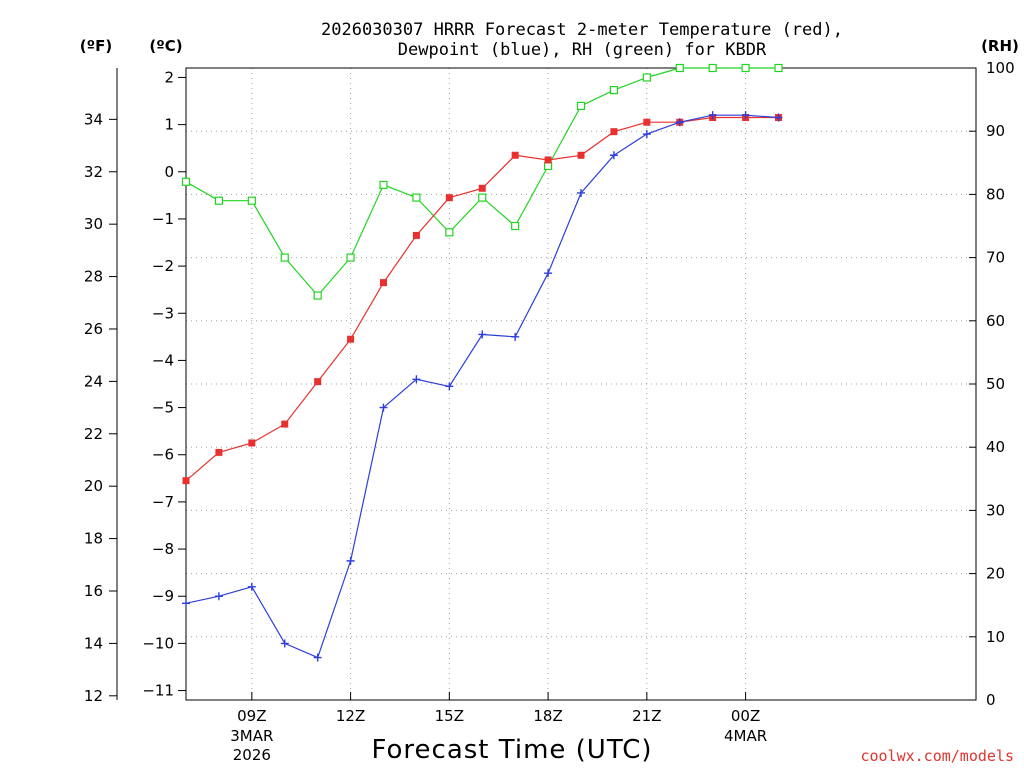  Describe the element at coordinates (251, 736) in the screenshot. I see `x-tick-date: 3MAR` at that location.